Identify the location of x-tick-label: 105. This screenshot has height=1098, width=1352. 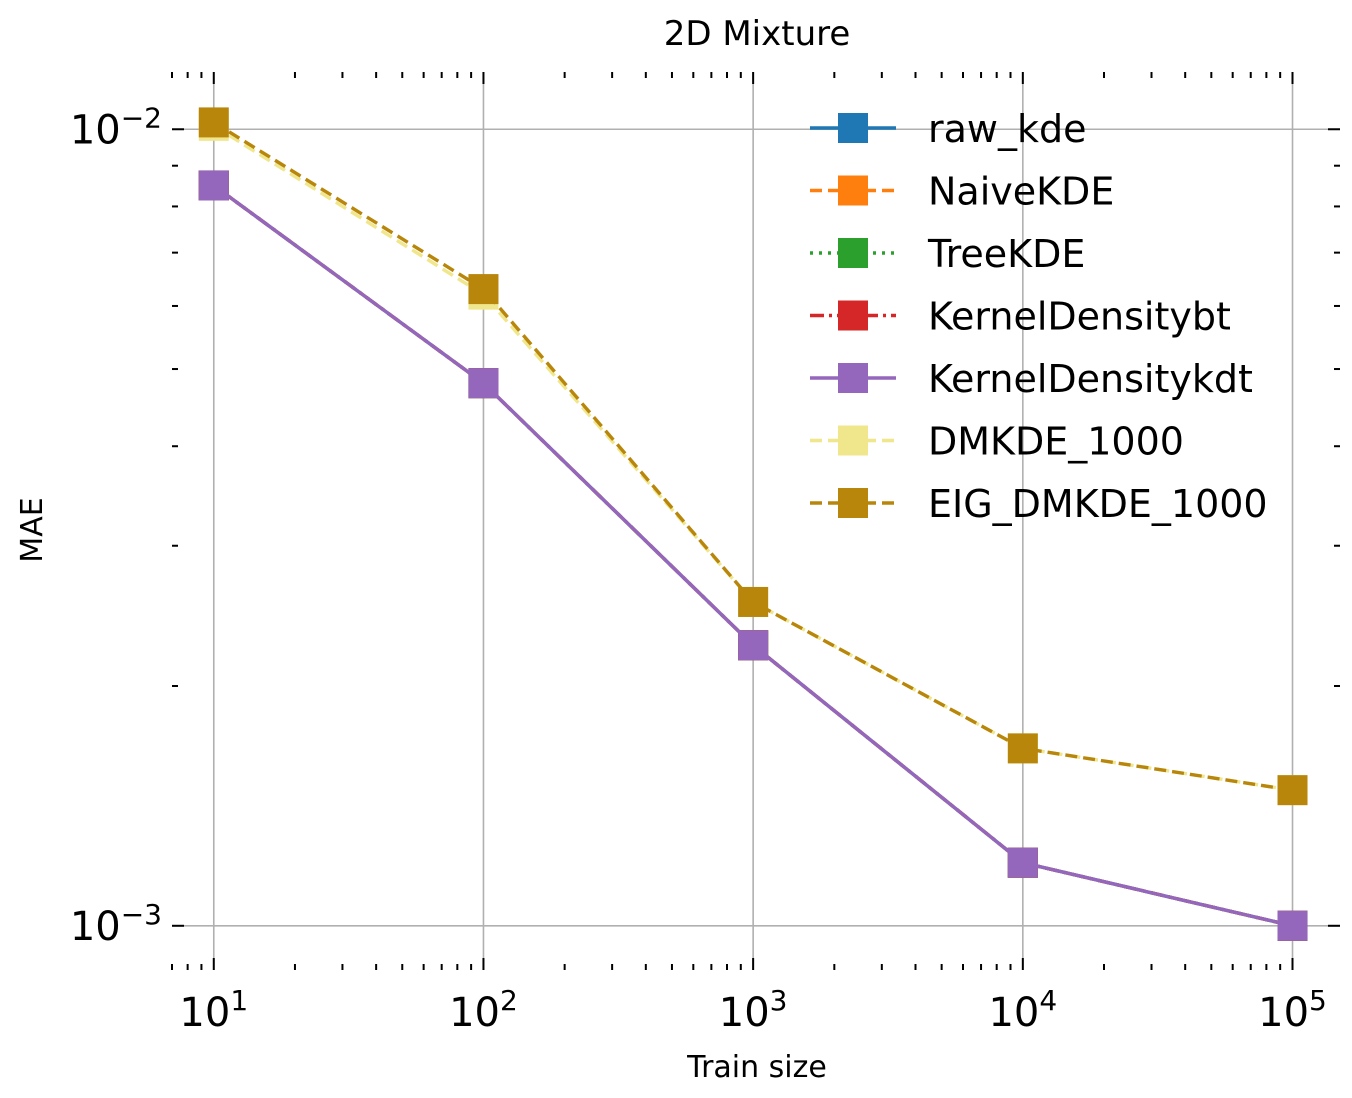
(1292, 1010).